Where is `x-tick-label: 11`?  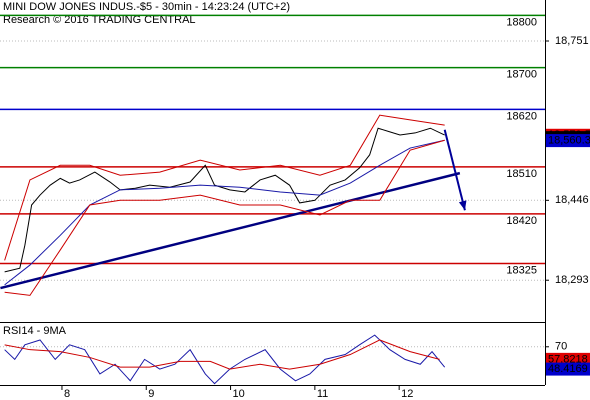
x-tick-label: 11 is located at coordinates (322, 394).